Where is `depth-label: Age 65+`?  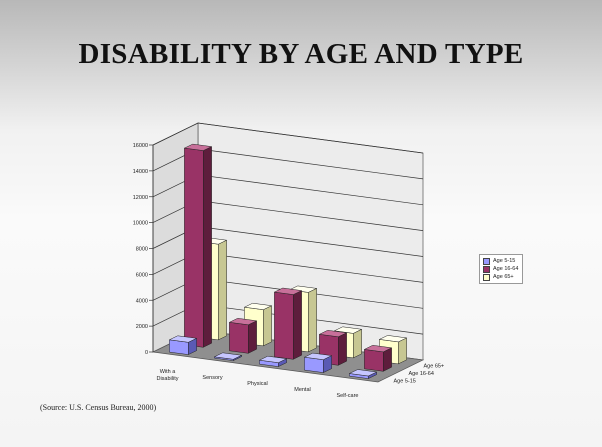
depth-label: Age 65+ is located at coordinates (434, 367).